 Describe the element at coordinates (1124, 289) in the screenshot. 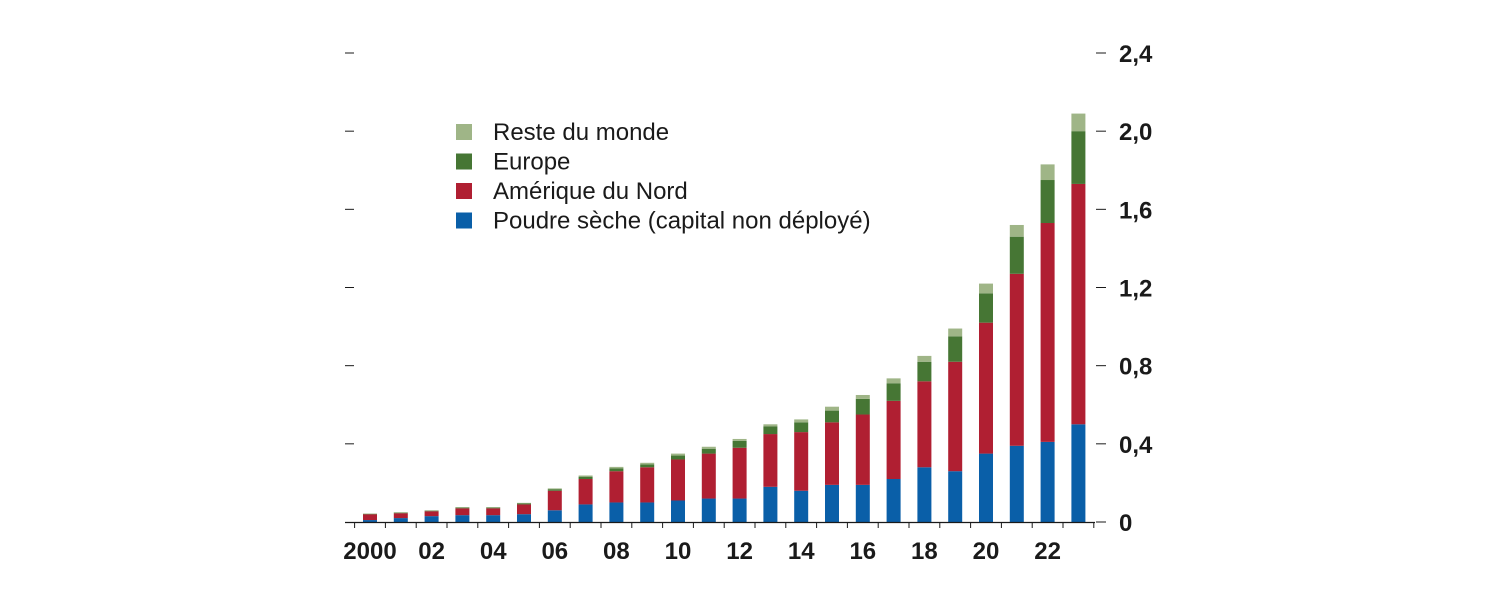

I see `y-axis-right: 0 0,4 0,8 1,2 1,6 2,0 2,4` at that location.